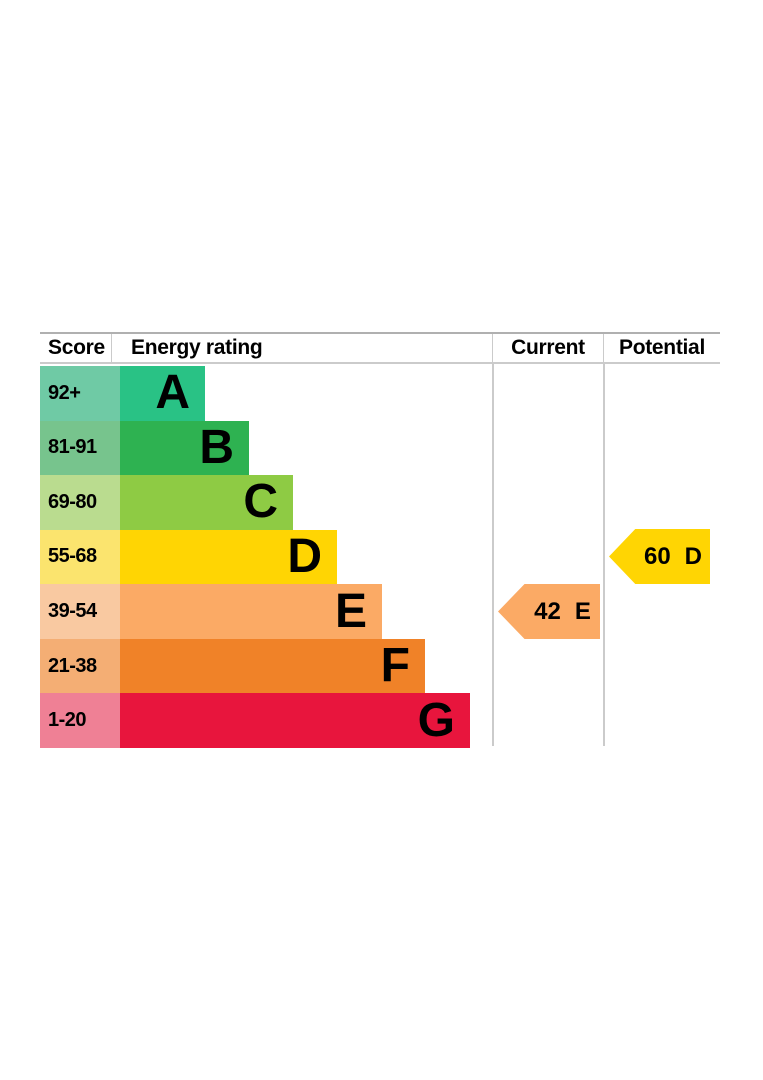 The height and width of the screenshot is (1080, 763). Describe the element at coordinates (662, 347) in the screenshot. I see `header-potential: Potential` at that location.